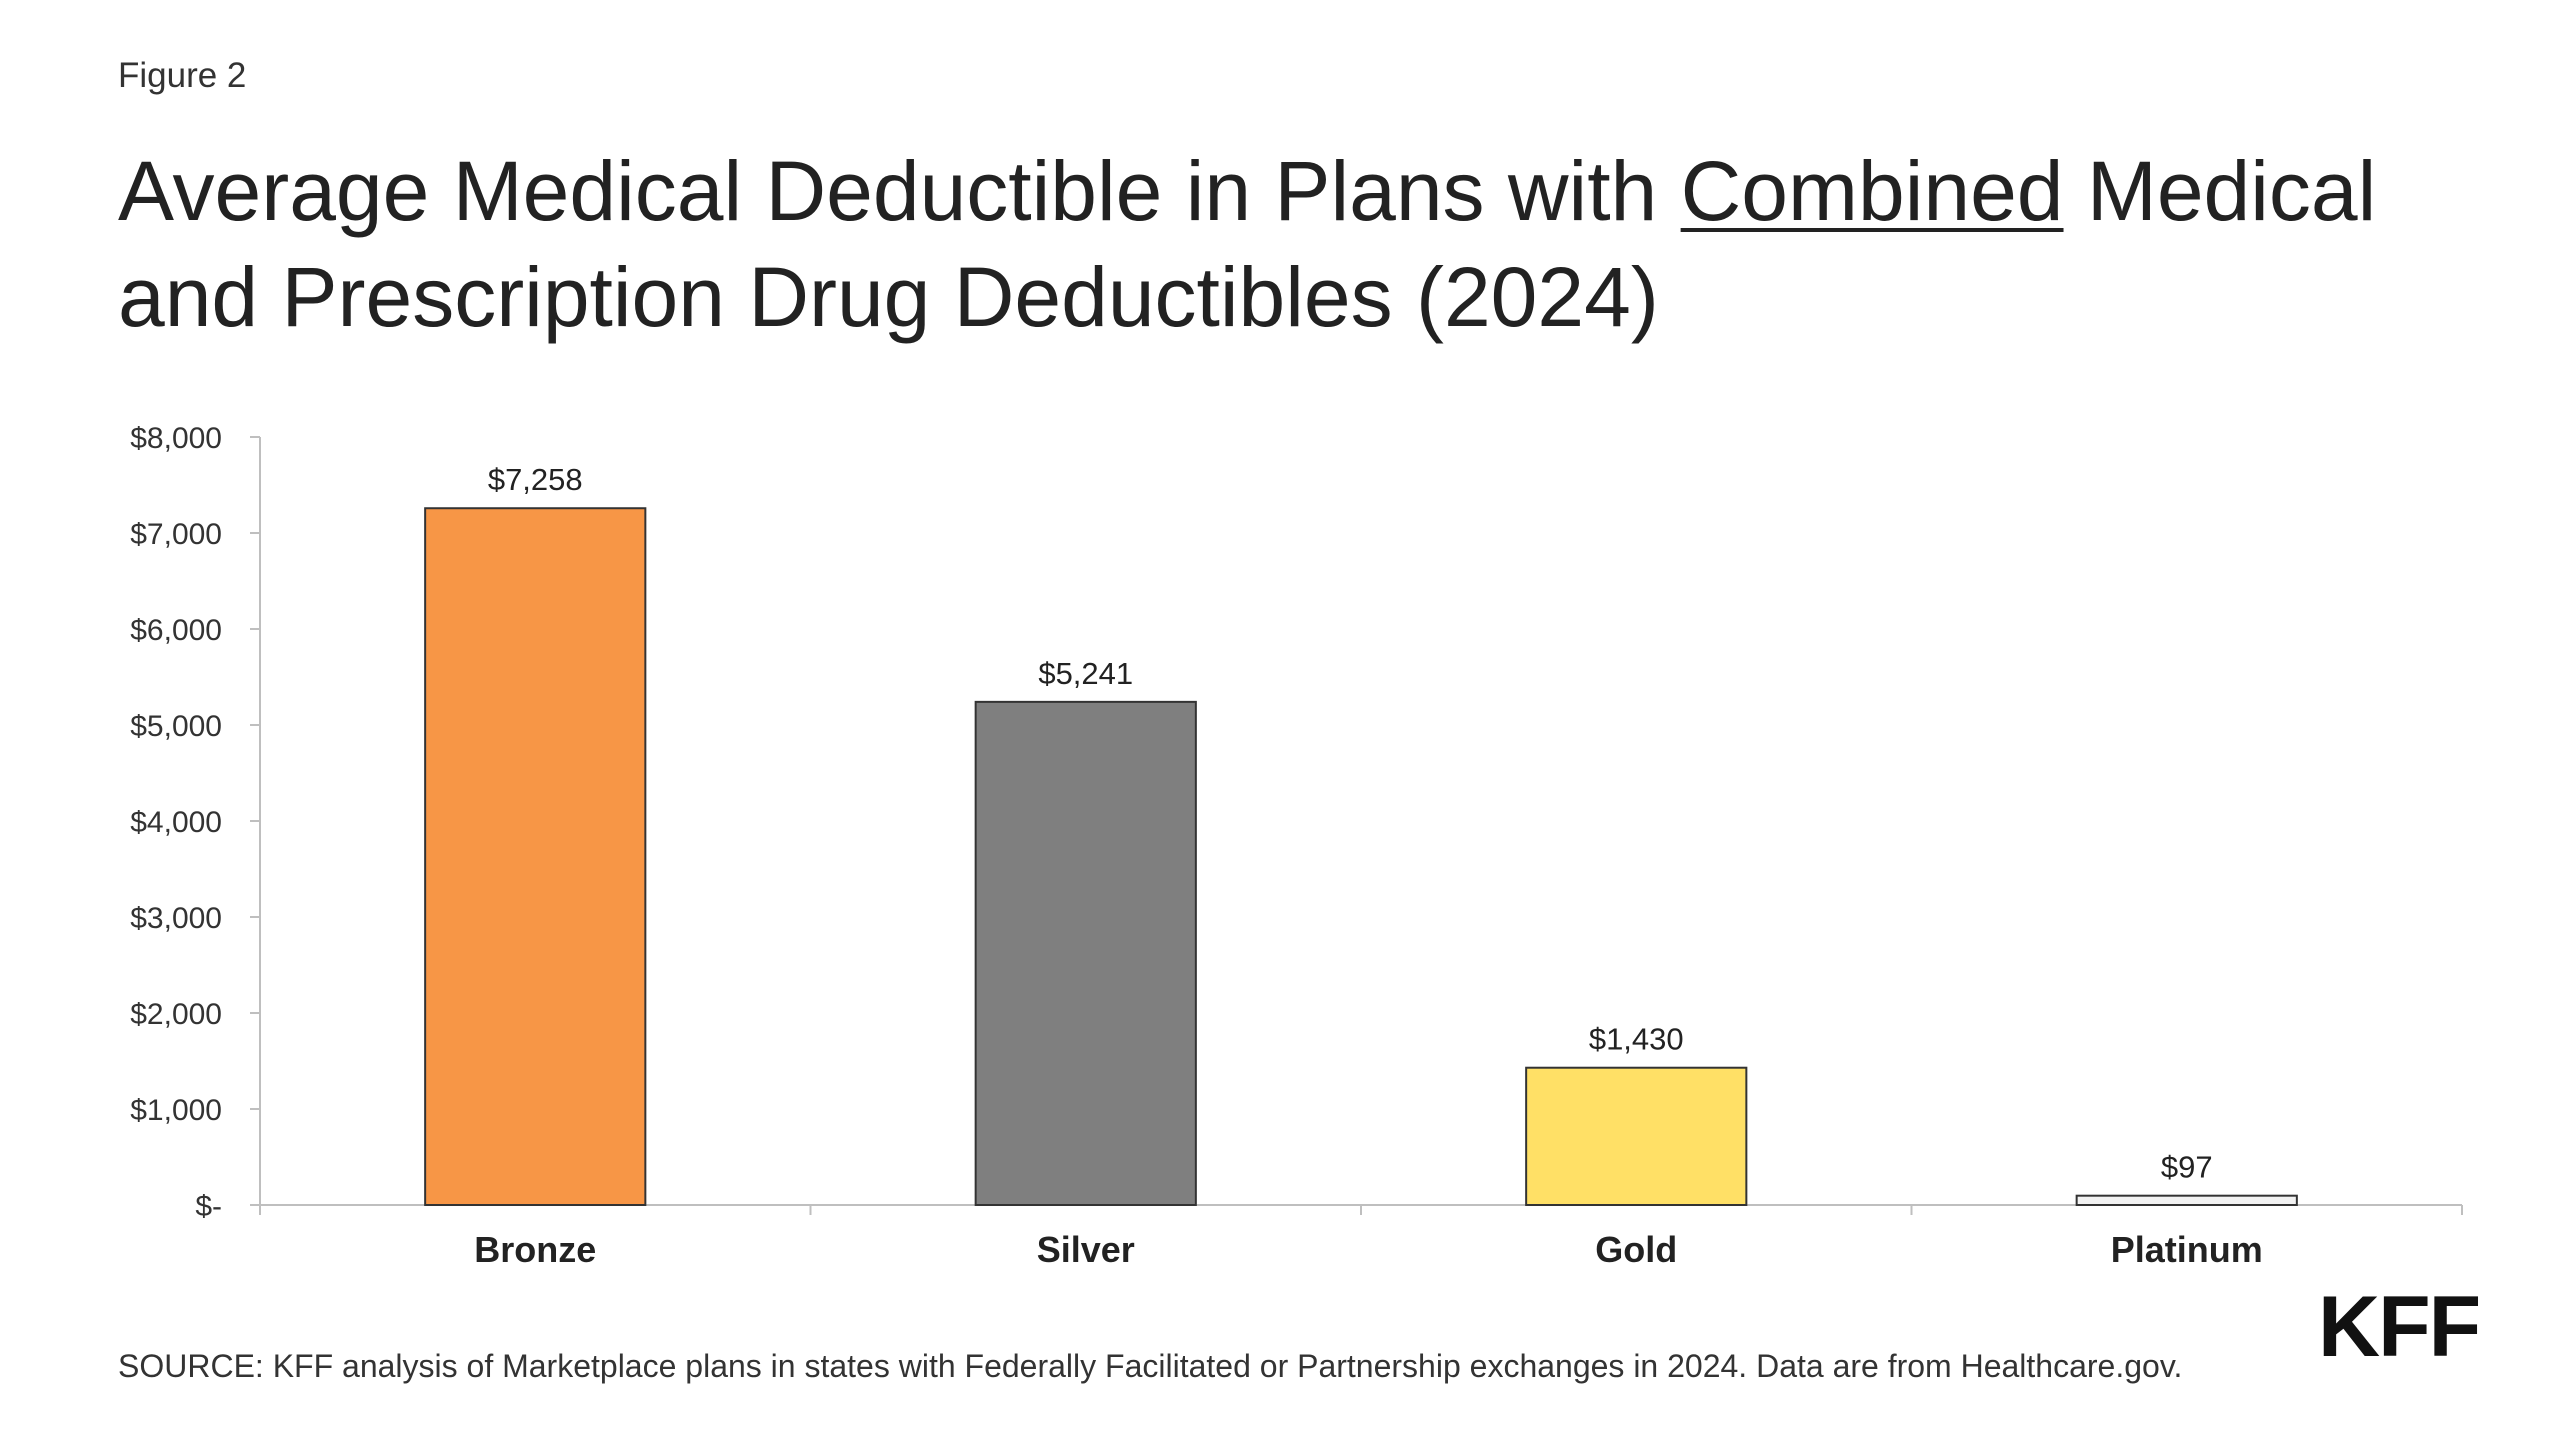  I want to click on data-label-platinum: $97, so click(2187, 1167).